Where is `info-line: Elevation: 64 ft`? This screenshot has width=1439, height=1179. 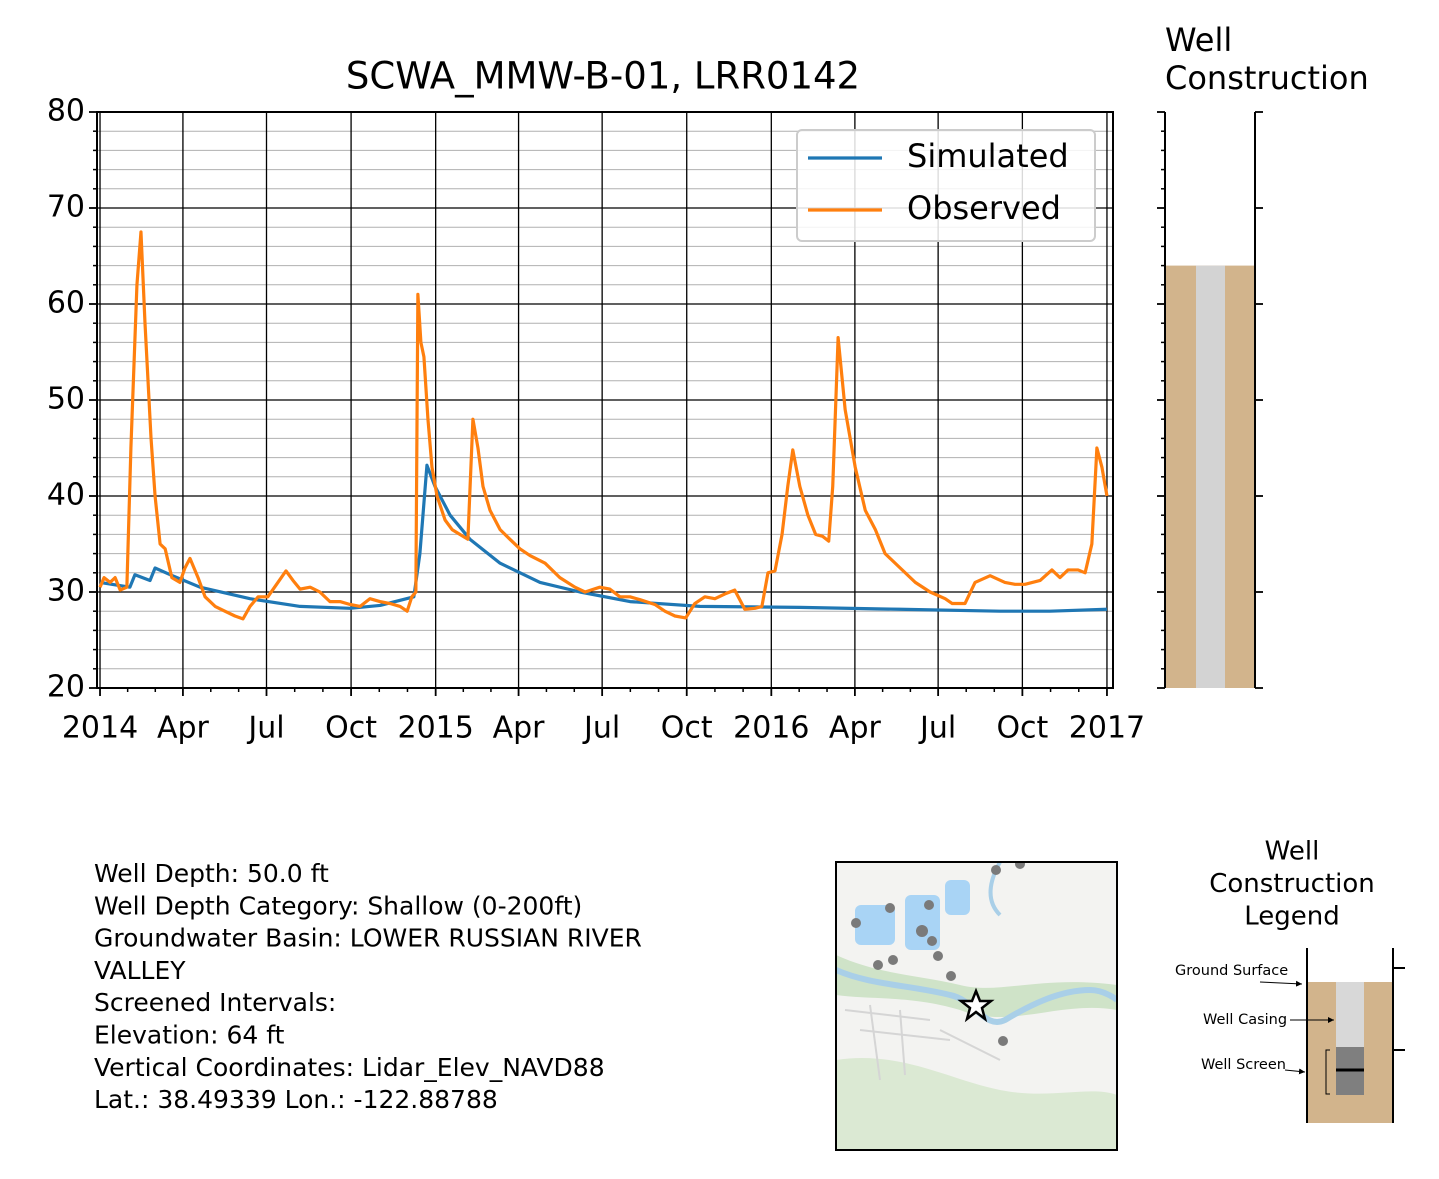 info-line: Elevation: 64 ft is located at coordinates (189, 1035).